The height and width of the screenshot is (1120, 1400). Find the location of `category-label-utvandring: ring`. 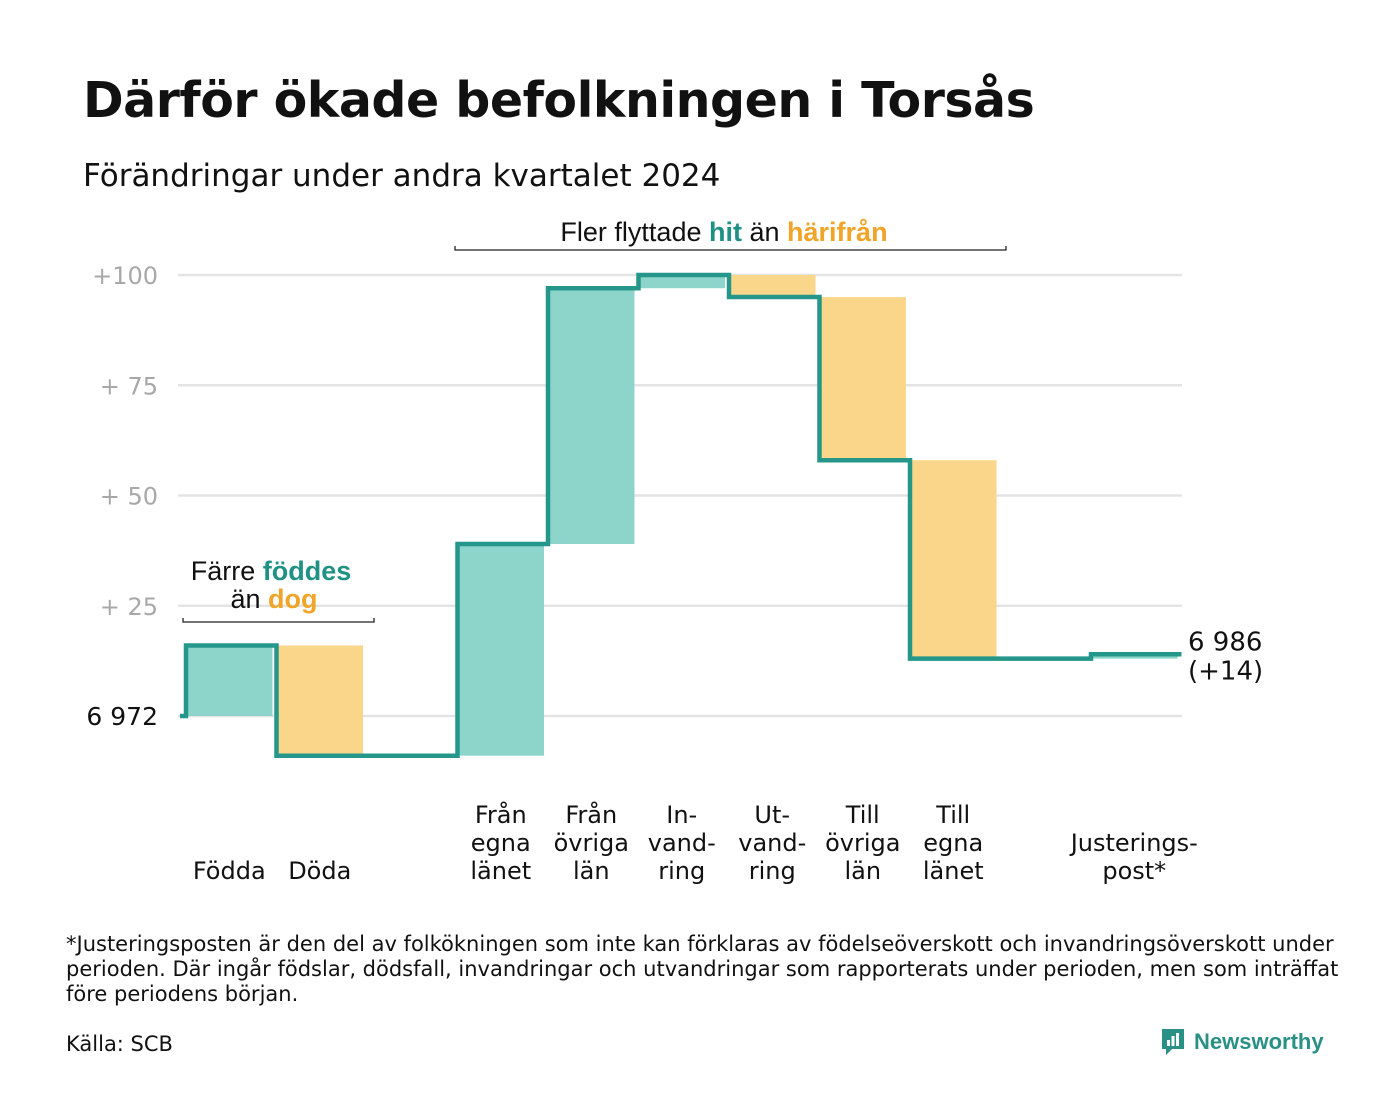

category-label-utvandring: ring is located at coordinates (772, 871).